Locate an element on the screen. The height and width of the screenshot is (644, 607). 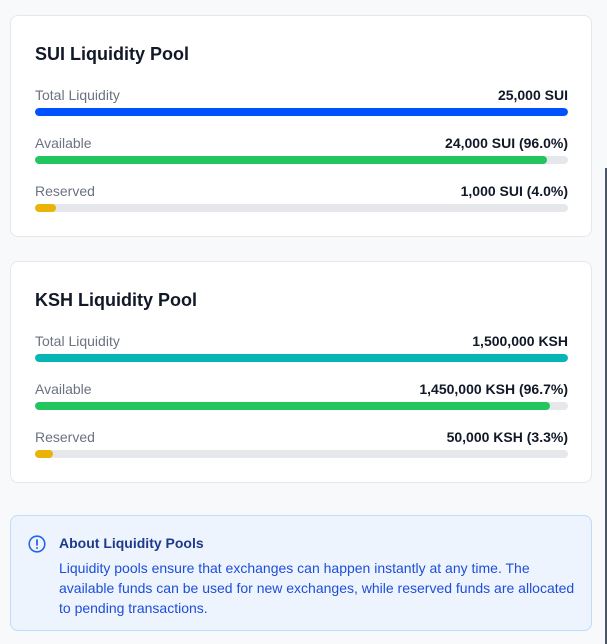
row-value: 50,000 KSH (3.3%) is located at coordinates (507, 437).